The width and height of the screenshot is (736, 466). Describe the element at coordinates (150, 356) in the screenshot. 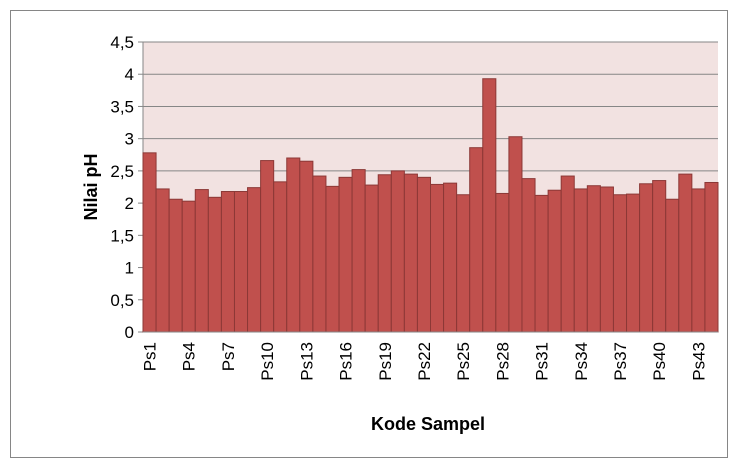

I see `x-tick-label: Ps1` at that location.